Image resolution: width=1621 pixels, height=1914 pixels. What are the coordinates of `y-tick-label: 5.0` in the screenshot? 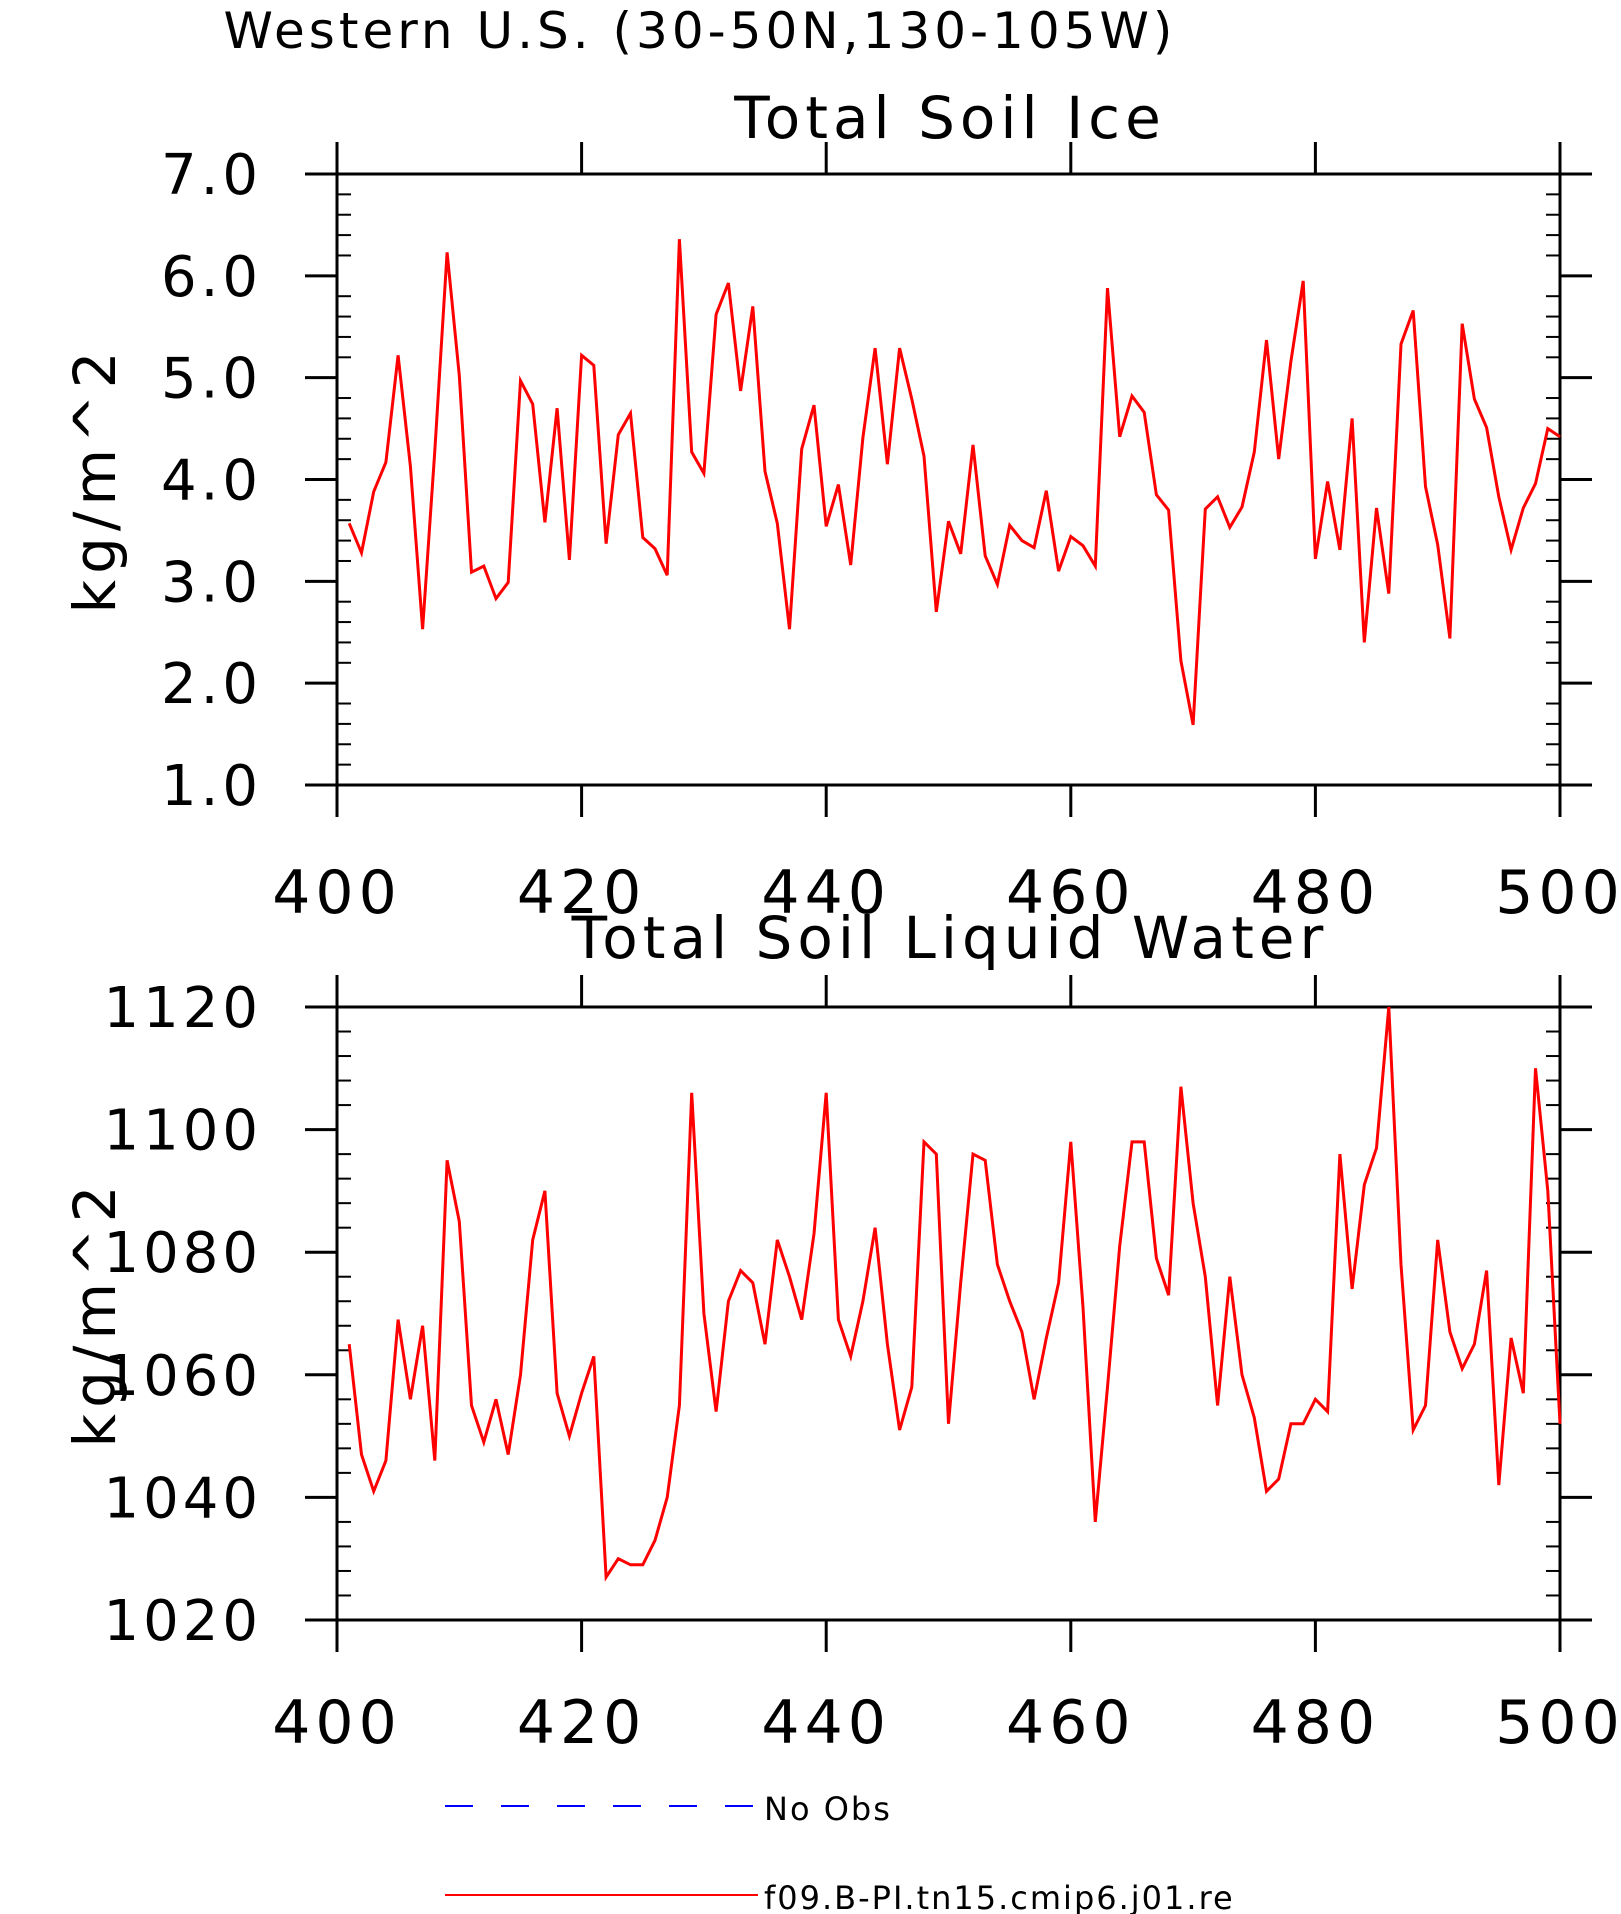 It's located at (211, 379).